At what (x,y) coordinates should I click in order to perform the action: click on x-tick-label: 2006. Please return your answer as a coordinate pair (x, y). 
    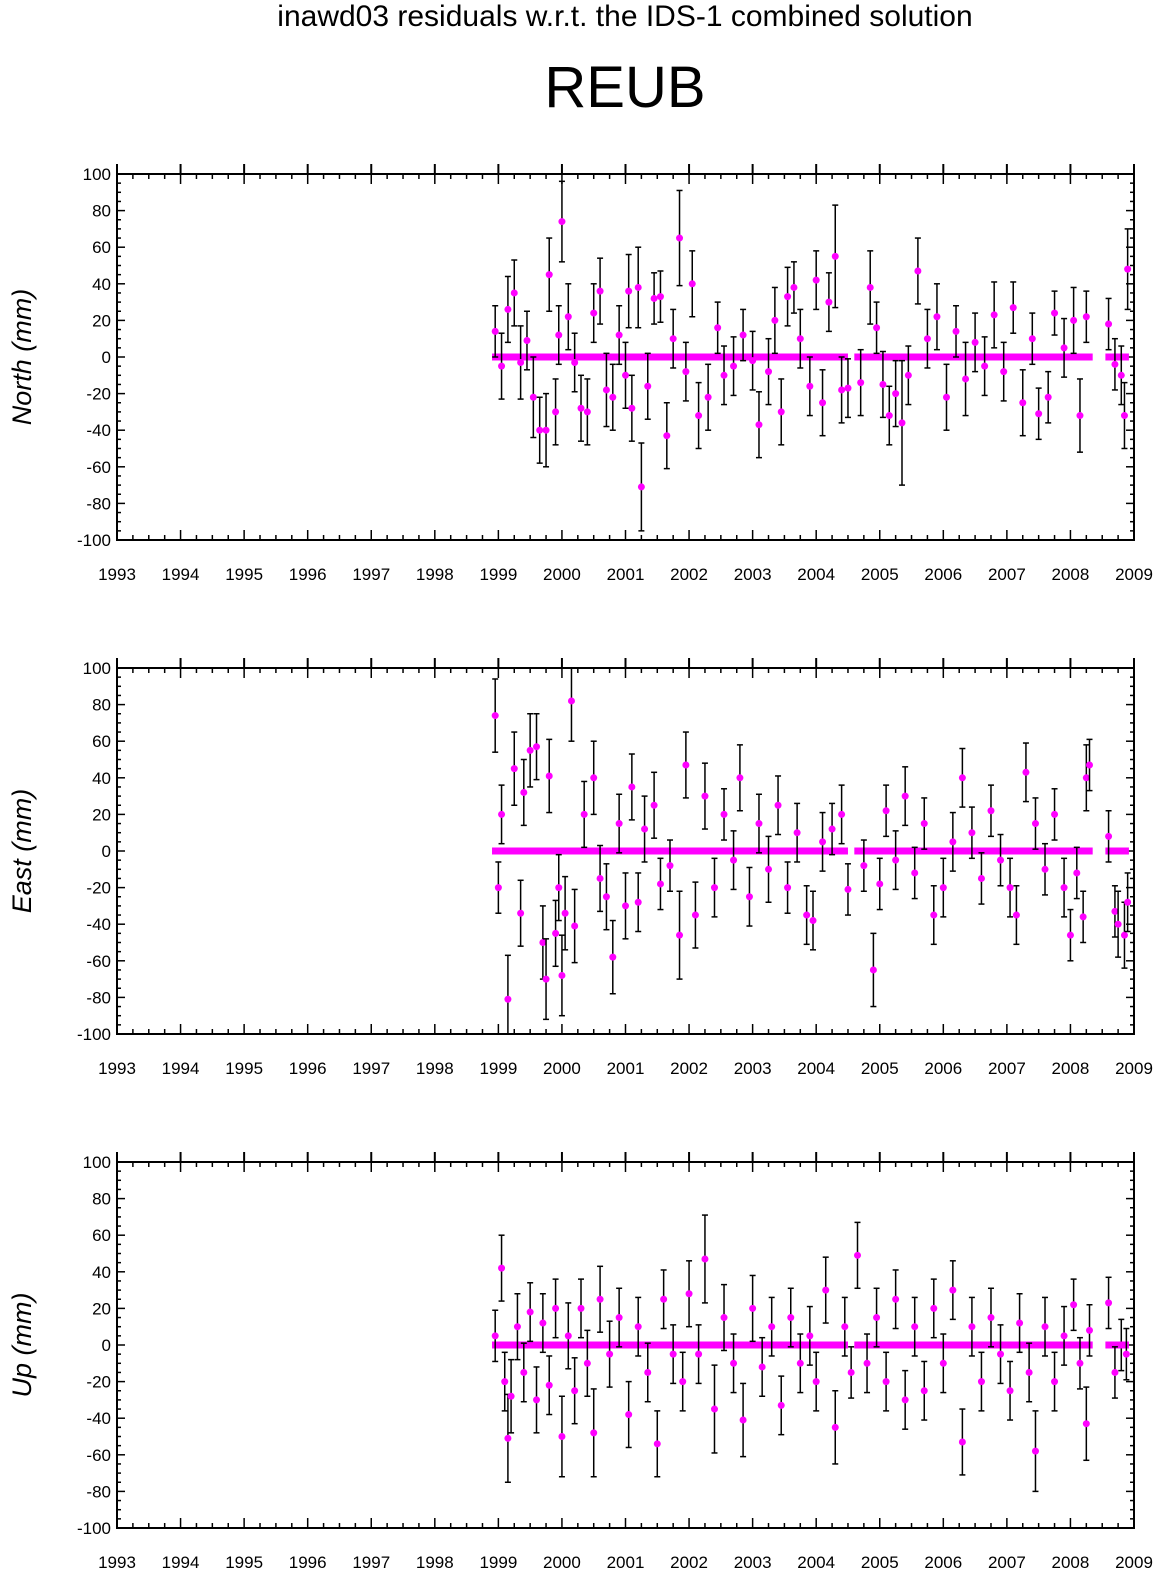
    Looking at the image, I should click on (943, 1068).